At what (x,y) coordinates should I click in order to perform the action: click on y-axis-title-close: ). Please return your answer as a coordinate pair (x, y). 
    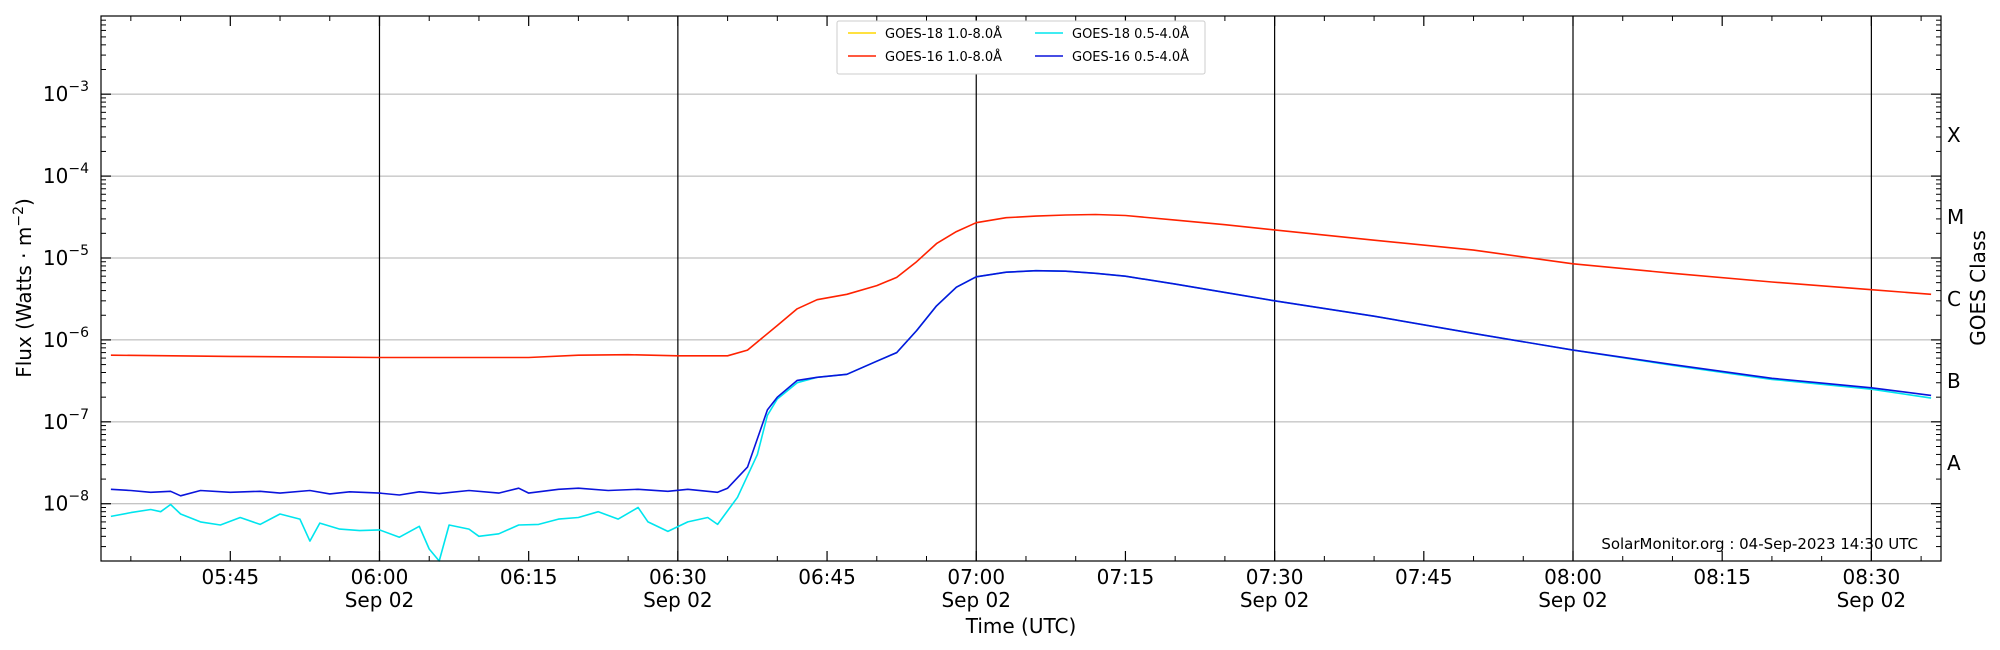
    Looking at the image, I should click on (24, 202).